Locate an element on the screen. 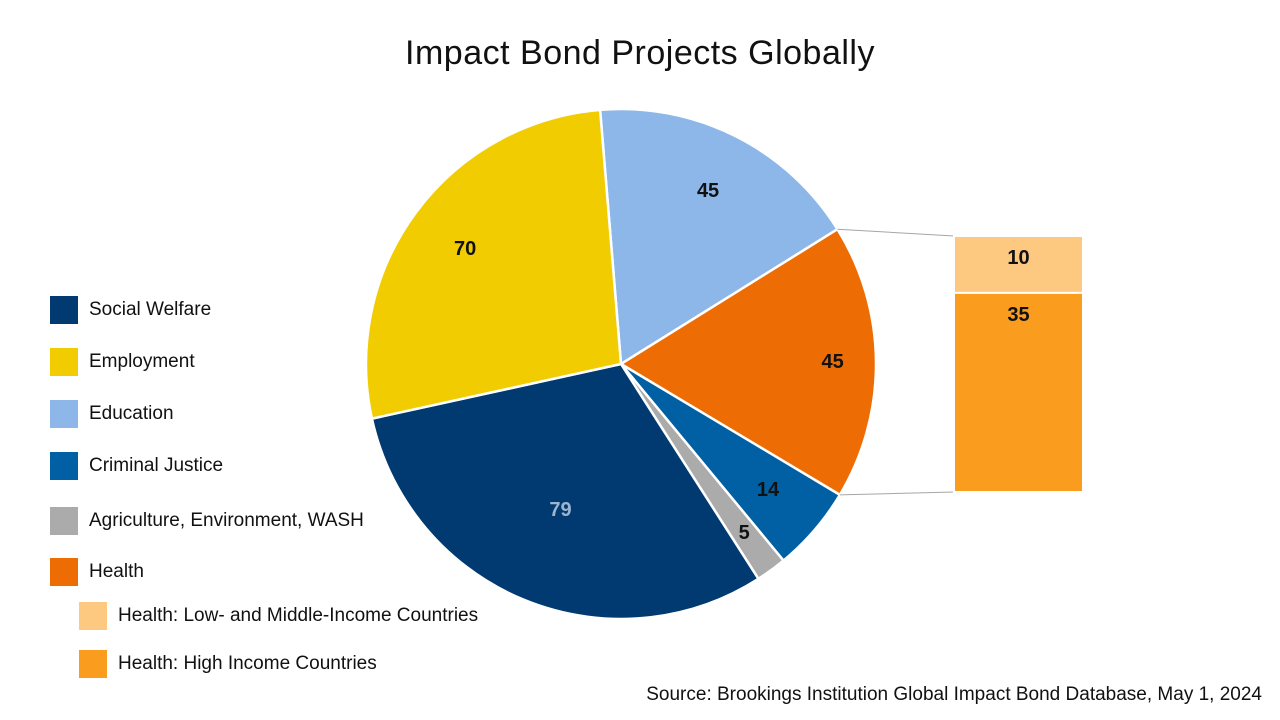 This screenshot has height=720, width=1280. data-label-social-welfare: 79 is located at coordinates (560, 510).